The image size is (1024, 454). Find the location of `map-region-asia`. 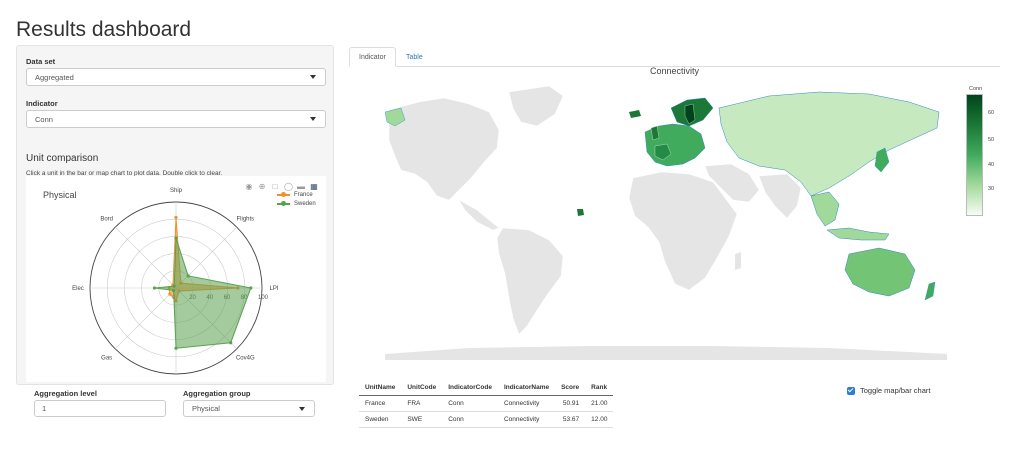

map-region-asia is located at coordinates (829, 144).